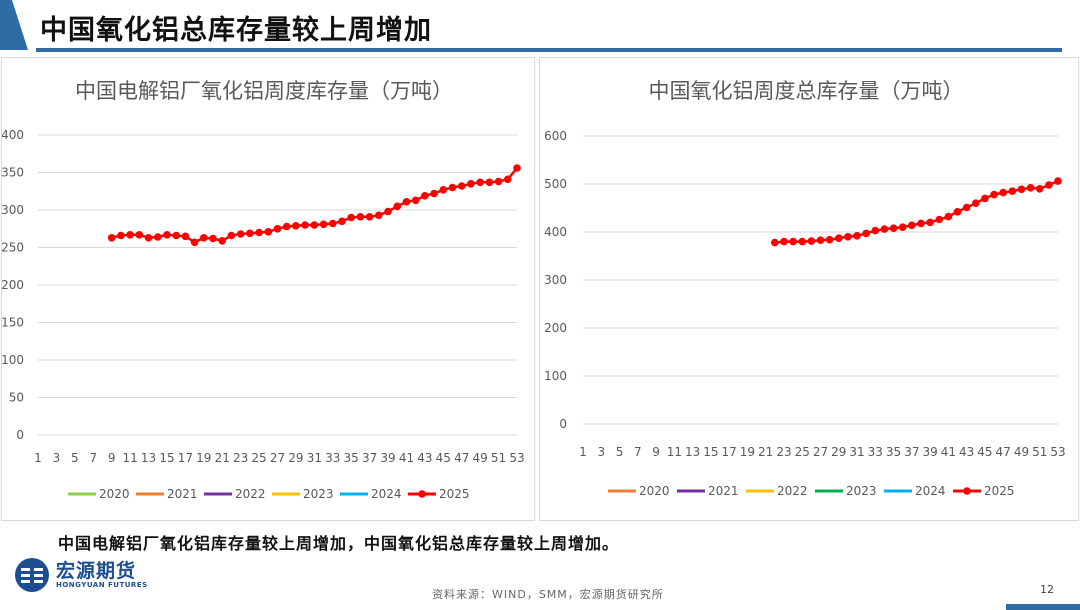  What do you see at coordinates (240, 458) in the screenshot?
I see `x-tick-label: 23` at bounding box center [240, 458].